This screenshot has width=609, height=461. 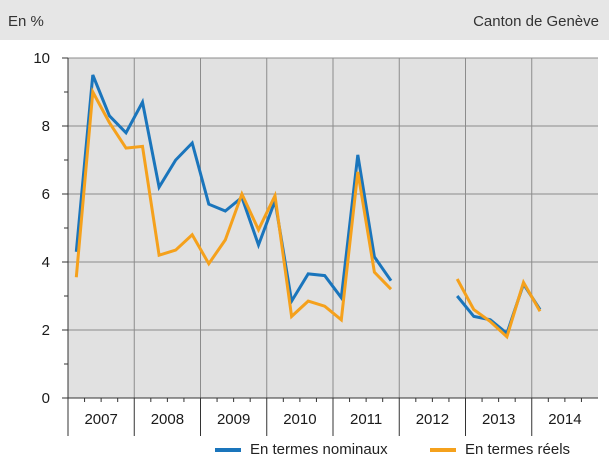 What do you see at coordinates (46, 126) in the screenshot?
I see `y-tick-label: 8` at bounding box center [46, 126].